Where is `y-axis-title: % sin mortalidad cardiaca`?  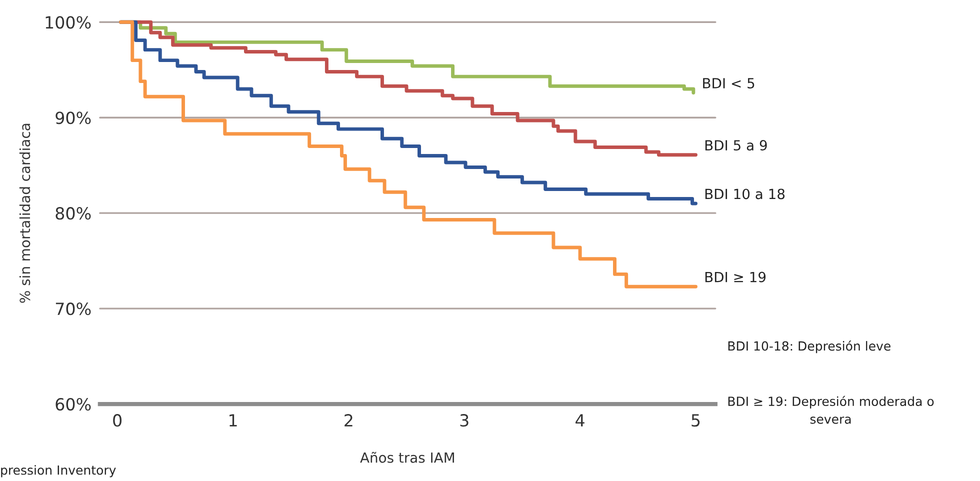 y-axis-title: % sin mortalidad cardiaca is located at coordinates (24, 213).